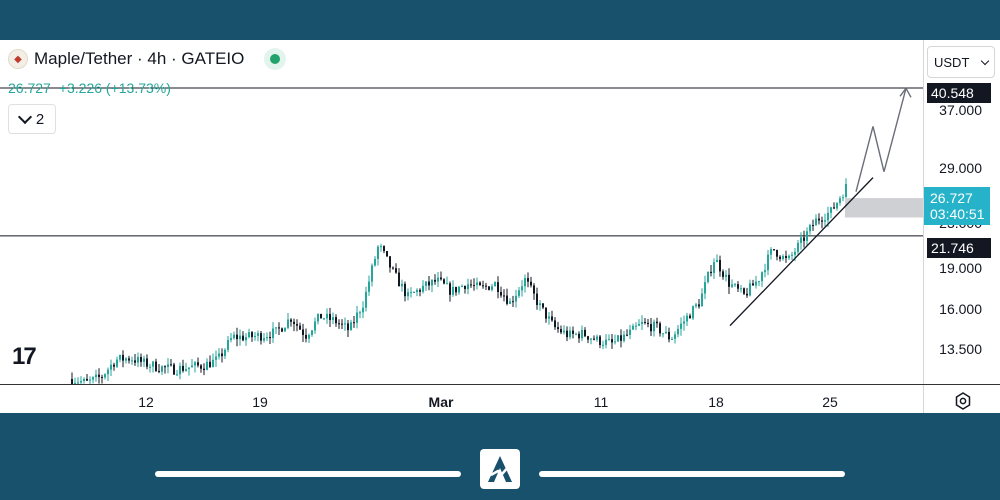 This screenshot has height=500, width=1000. Describe the element at coordinates (146, 402) in the screenshot. I see `x-tick-label: 12` at that location.